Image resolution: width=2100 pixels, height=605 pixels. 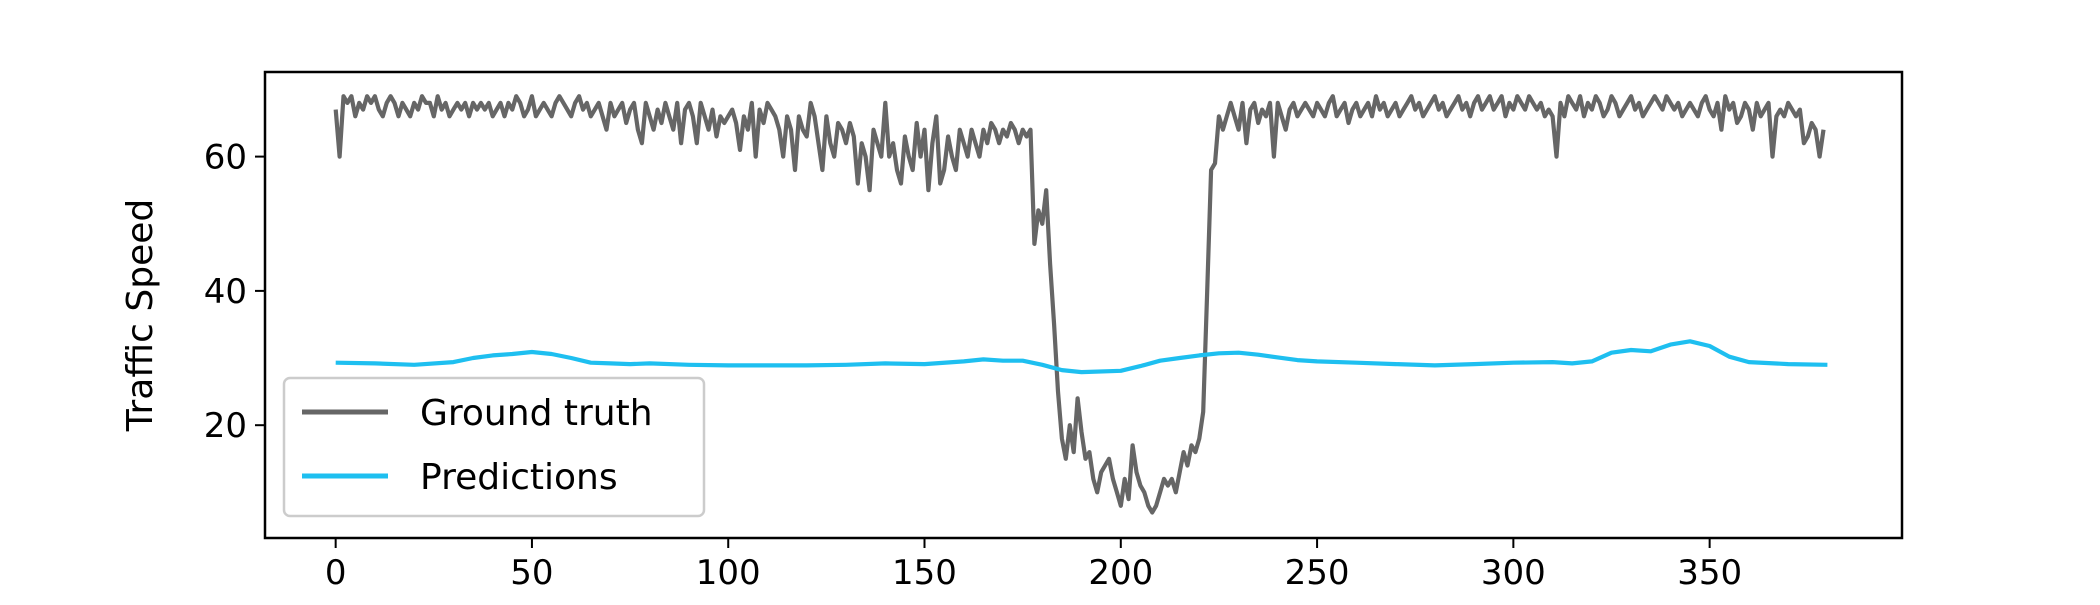 What do you see at coordinates (1033, 565) in the screenshot?
I see `x-axis: 0 50 100 150 200 250 300 350` at bounding box center [1033, 565].